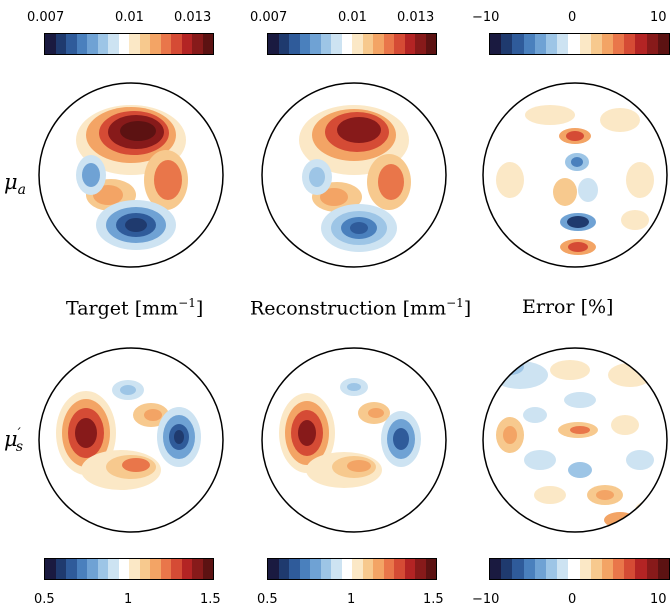  Describe the element at coordinates (46, 17) in the screenshot. I see `cbar-top-target-tick-1: 0.007` at that location.